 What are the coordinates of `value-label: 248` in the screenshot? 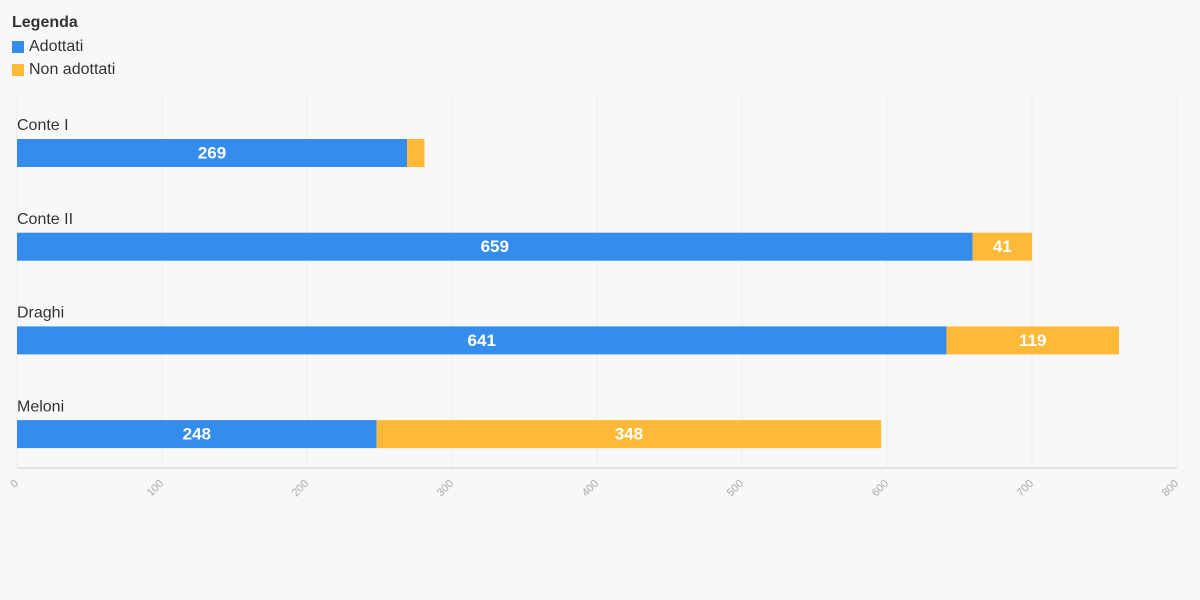 It's located at (197, 434).